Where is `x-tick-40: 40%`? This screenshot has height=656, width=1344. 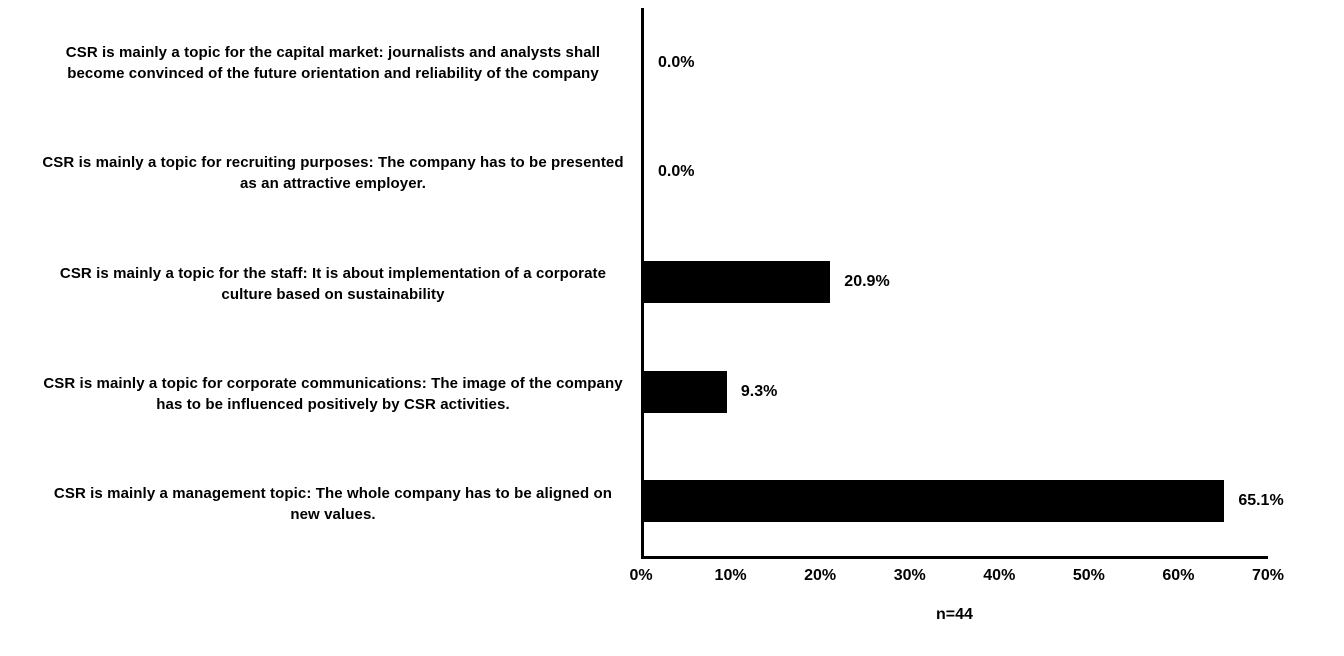 x-tick-40: 40% is located at coordinates (999, 575).